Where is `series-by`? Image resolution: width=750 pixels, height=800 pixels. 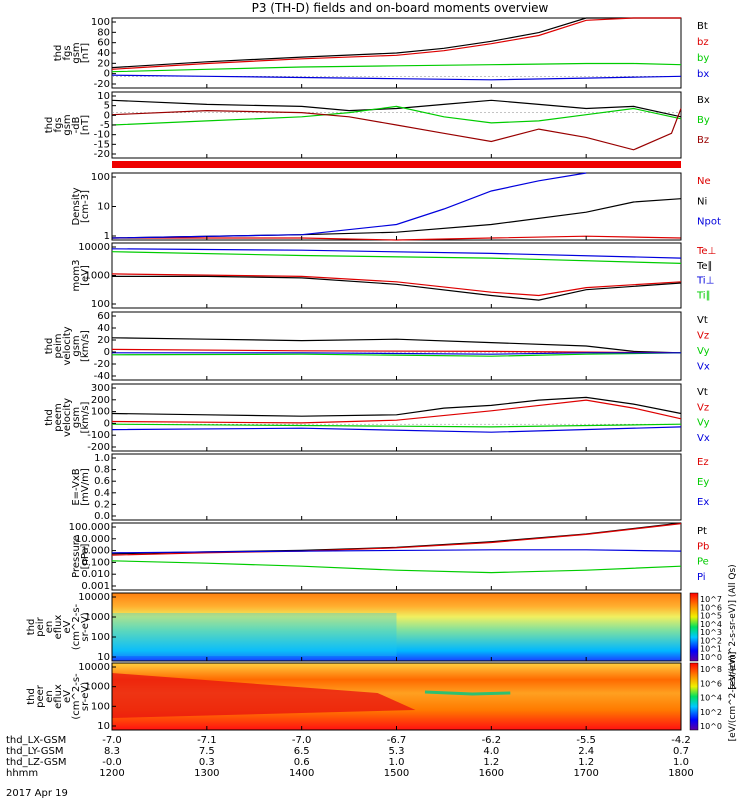 series-by is located at coordinates (396, 67).